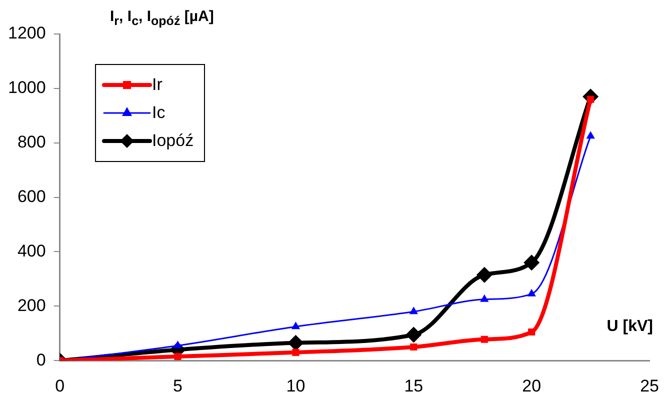 The image size is (669, 407). I want to click on x-tick-label: 10, so click(296, 386).